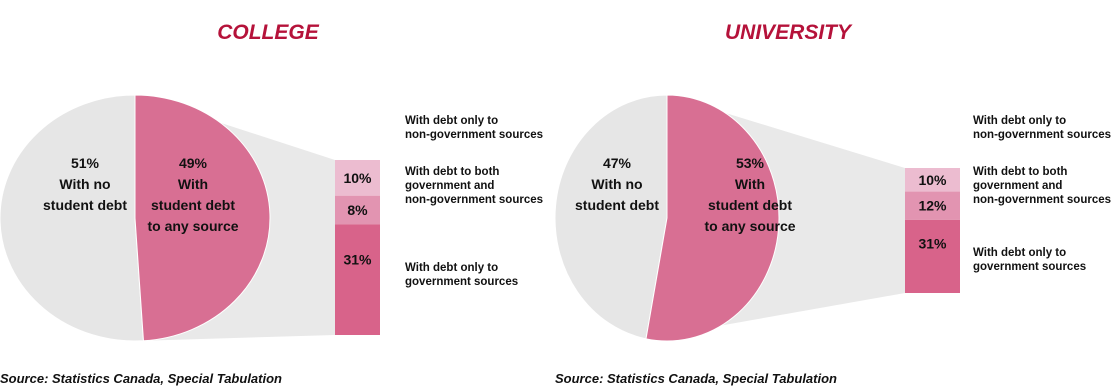 The width and height of the screenshot is (1117, 388). I want to click on slice-label-line: 53%, so click(750, 163).